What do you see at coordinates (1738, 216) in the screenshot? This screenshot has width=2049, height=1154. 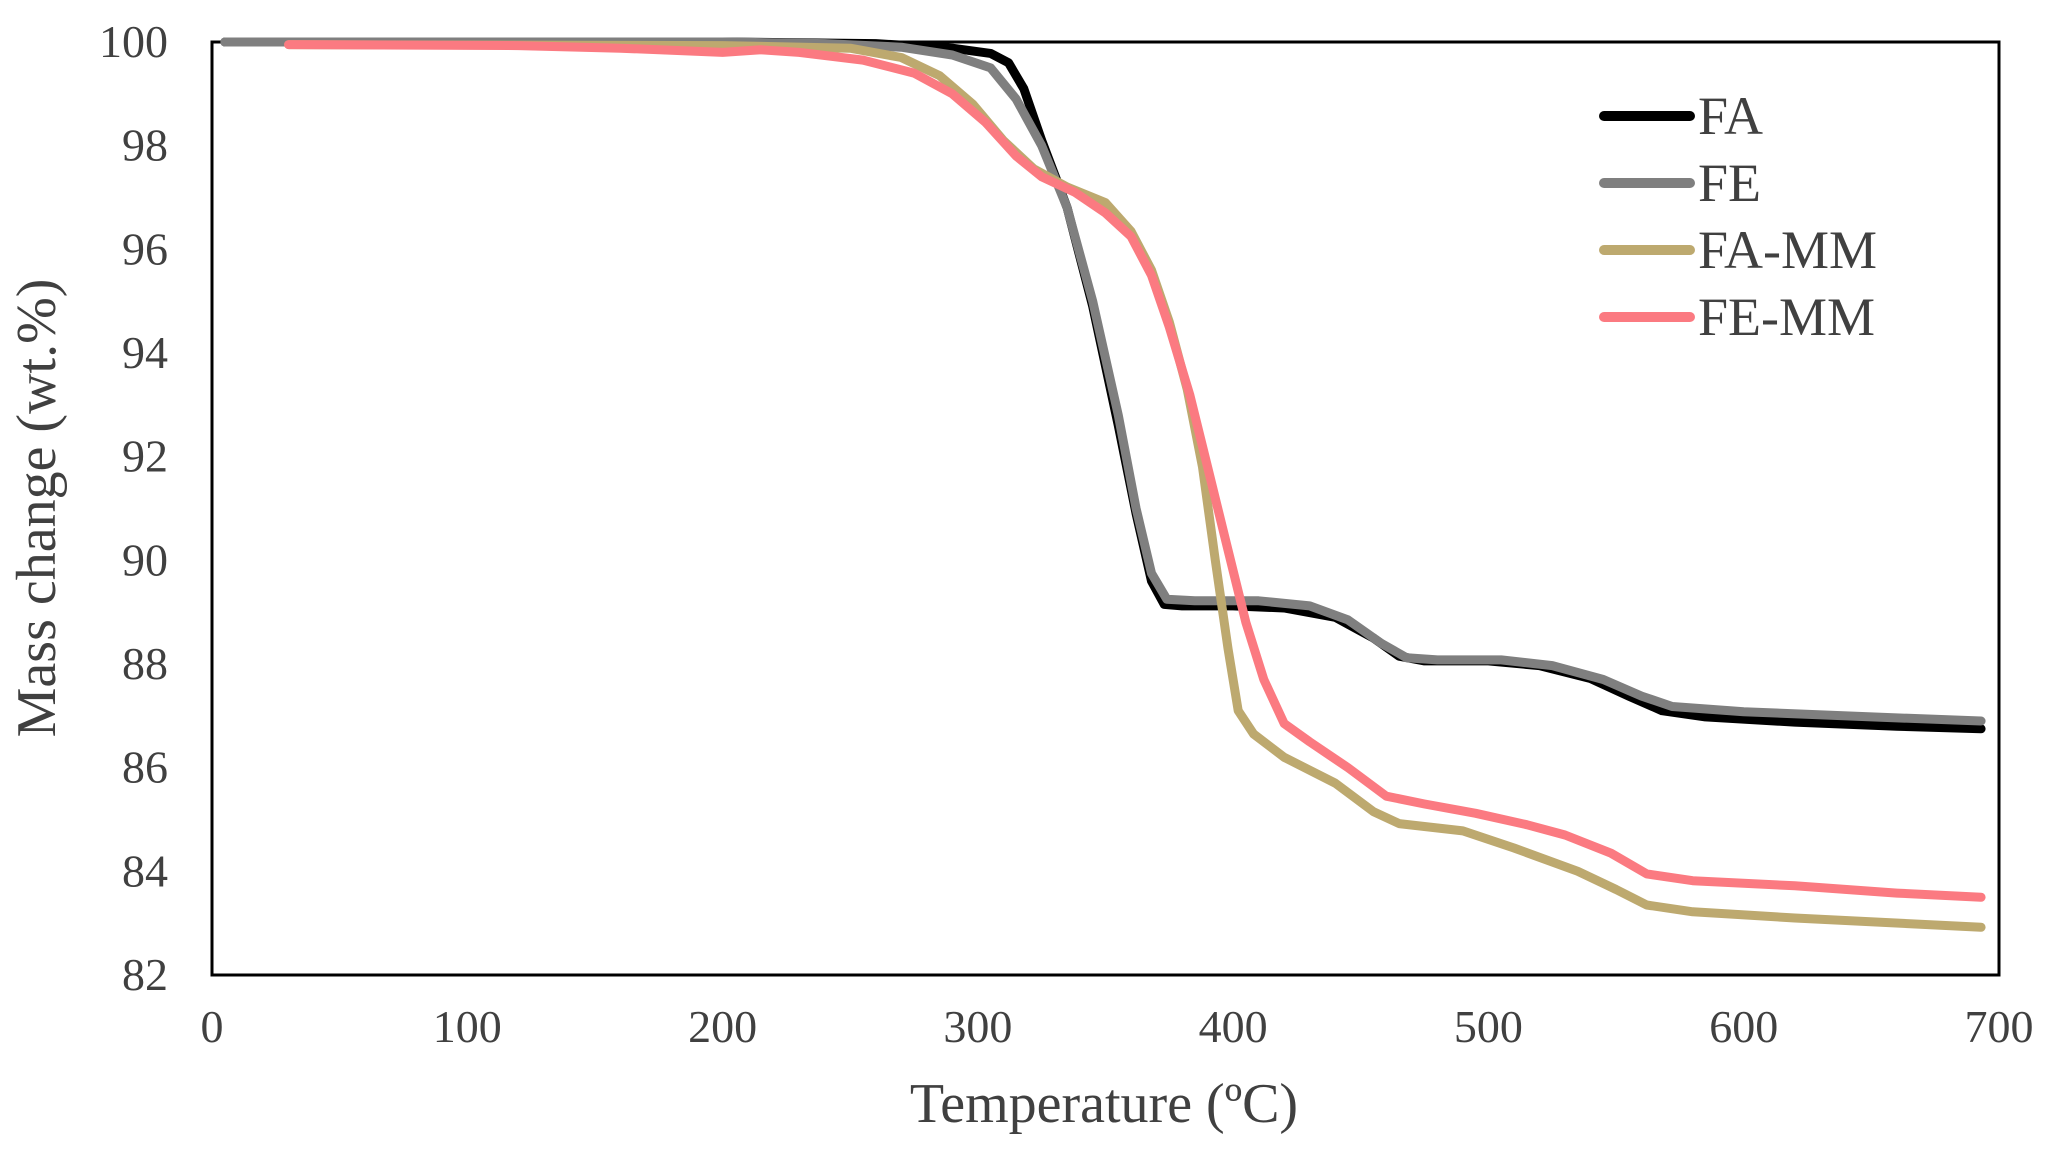 I see `legend: FA FE FA-MM FE-MM` at bounding box center [1738, 216].